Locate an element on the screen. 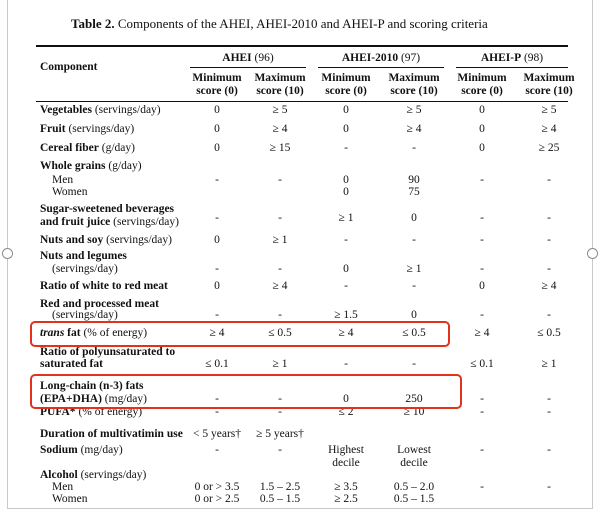 The height and width of the screenshot is (509, 600). row-label: Vegetables (servings/day) is located at coordinates (100, 110).